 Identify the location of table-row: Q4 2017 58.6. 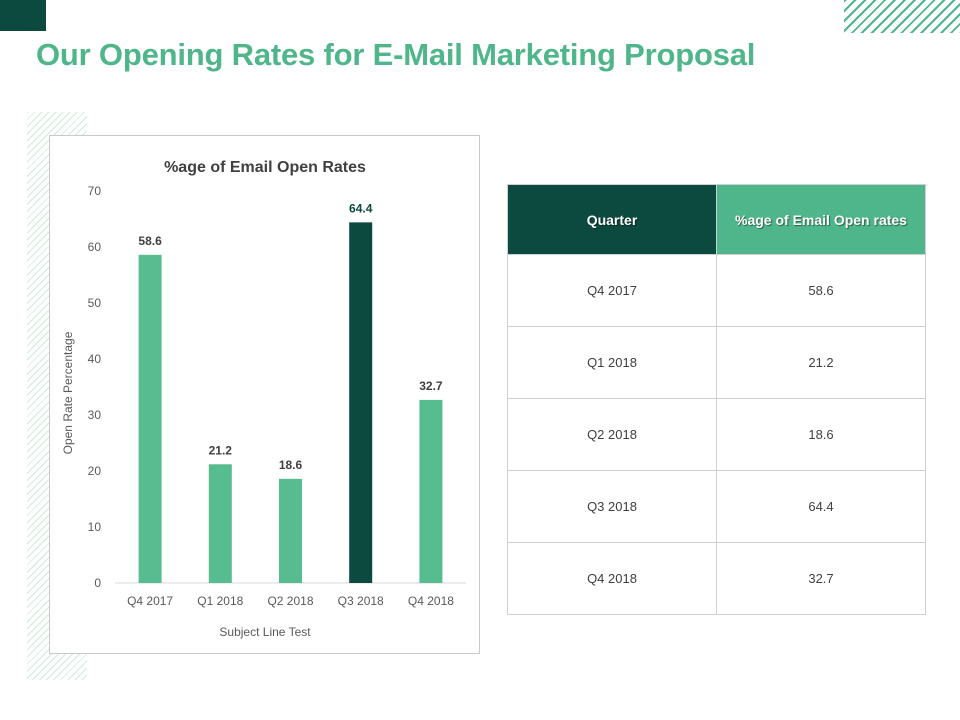
(716, 290).